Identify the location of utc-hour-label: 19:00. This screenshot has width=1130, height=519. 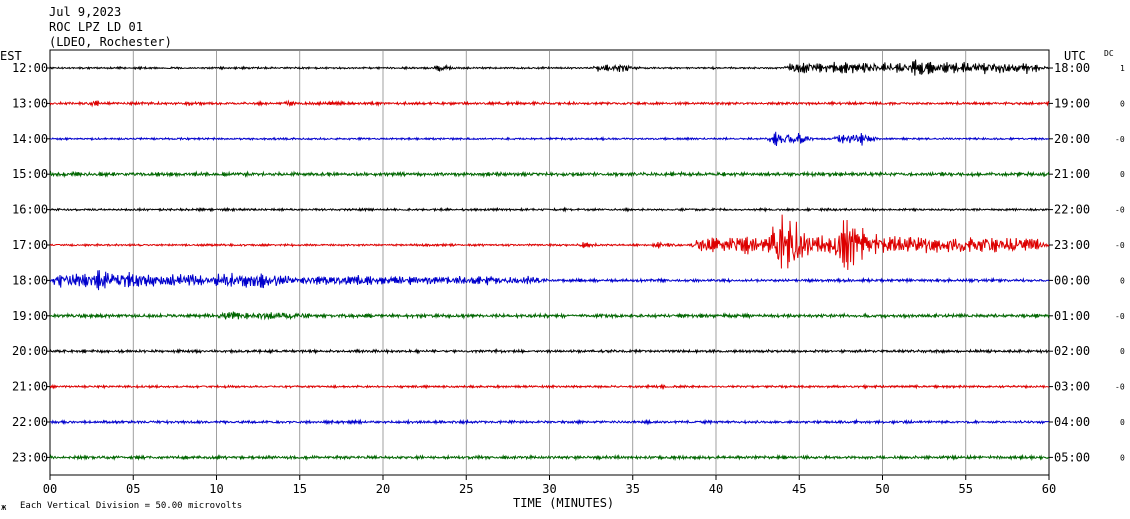
(1072, 103).